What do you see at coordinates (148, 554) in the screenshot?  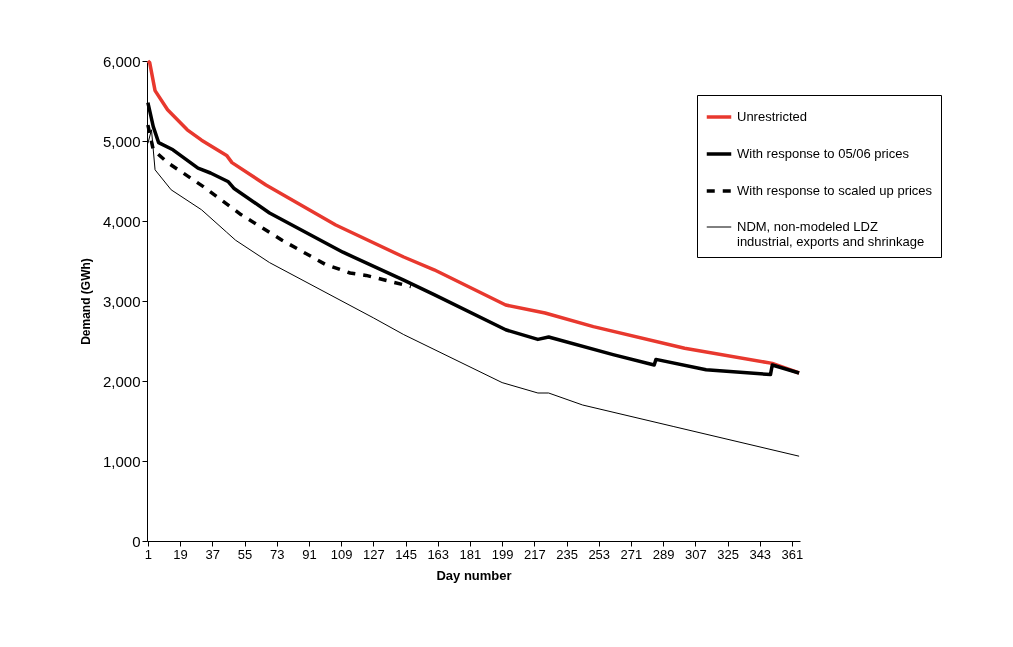 I see `x-tick-label: 1` at bounding box center [148, 554].